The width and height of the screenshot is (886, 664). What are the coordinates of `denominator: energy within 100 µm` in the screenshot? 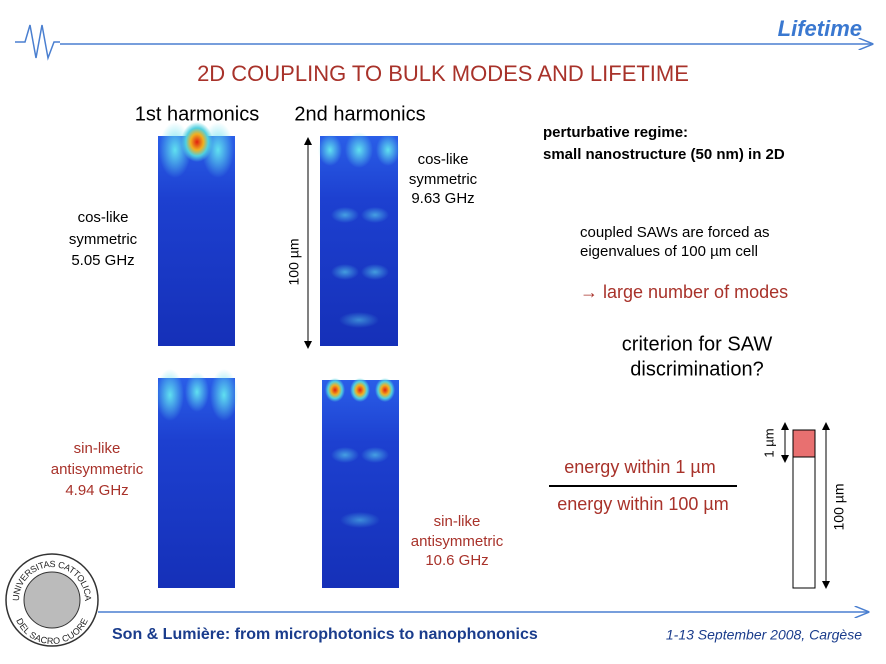 It's located at (642, 504).